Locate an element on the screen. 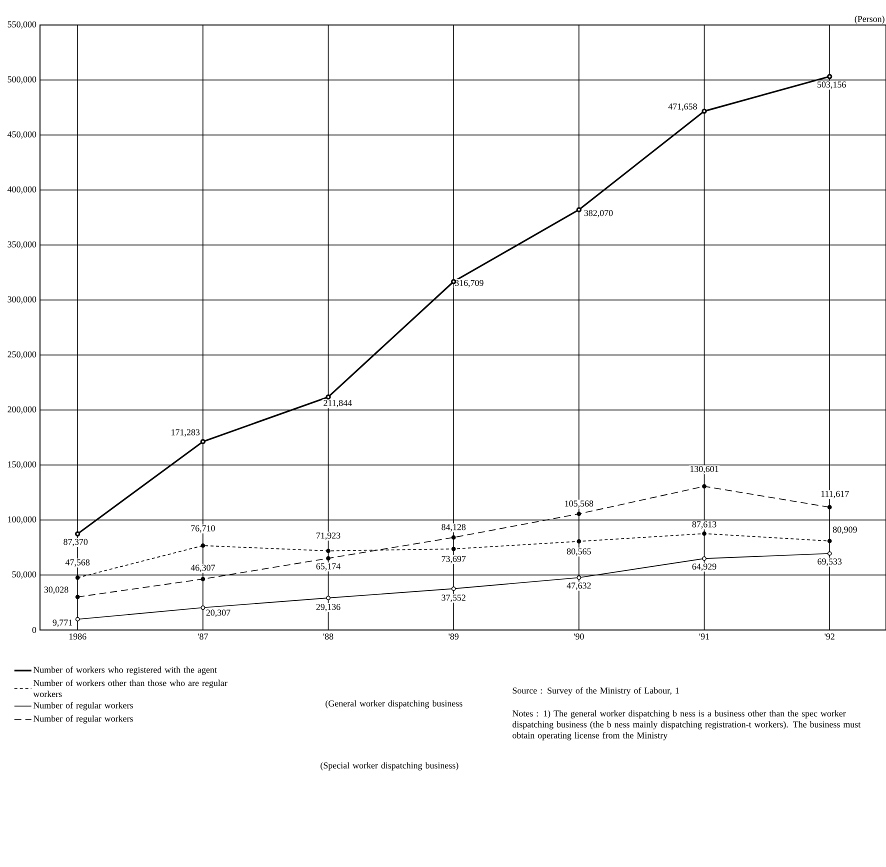 The height and width of the screenshot is (867, 886). legend-label: Number of workers other than those who are regular workers is located at coordinates (130, 689).